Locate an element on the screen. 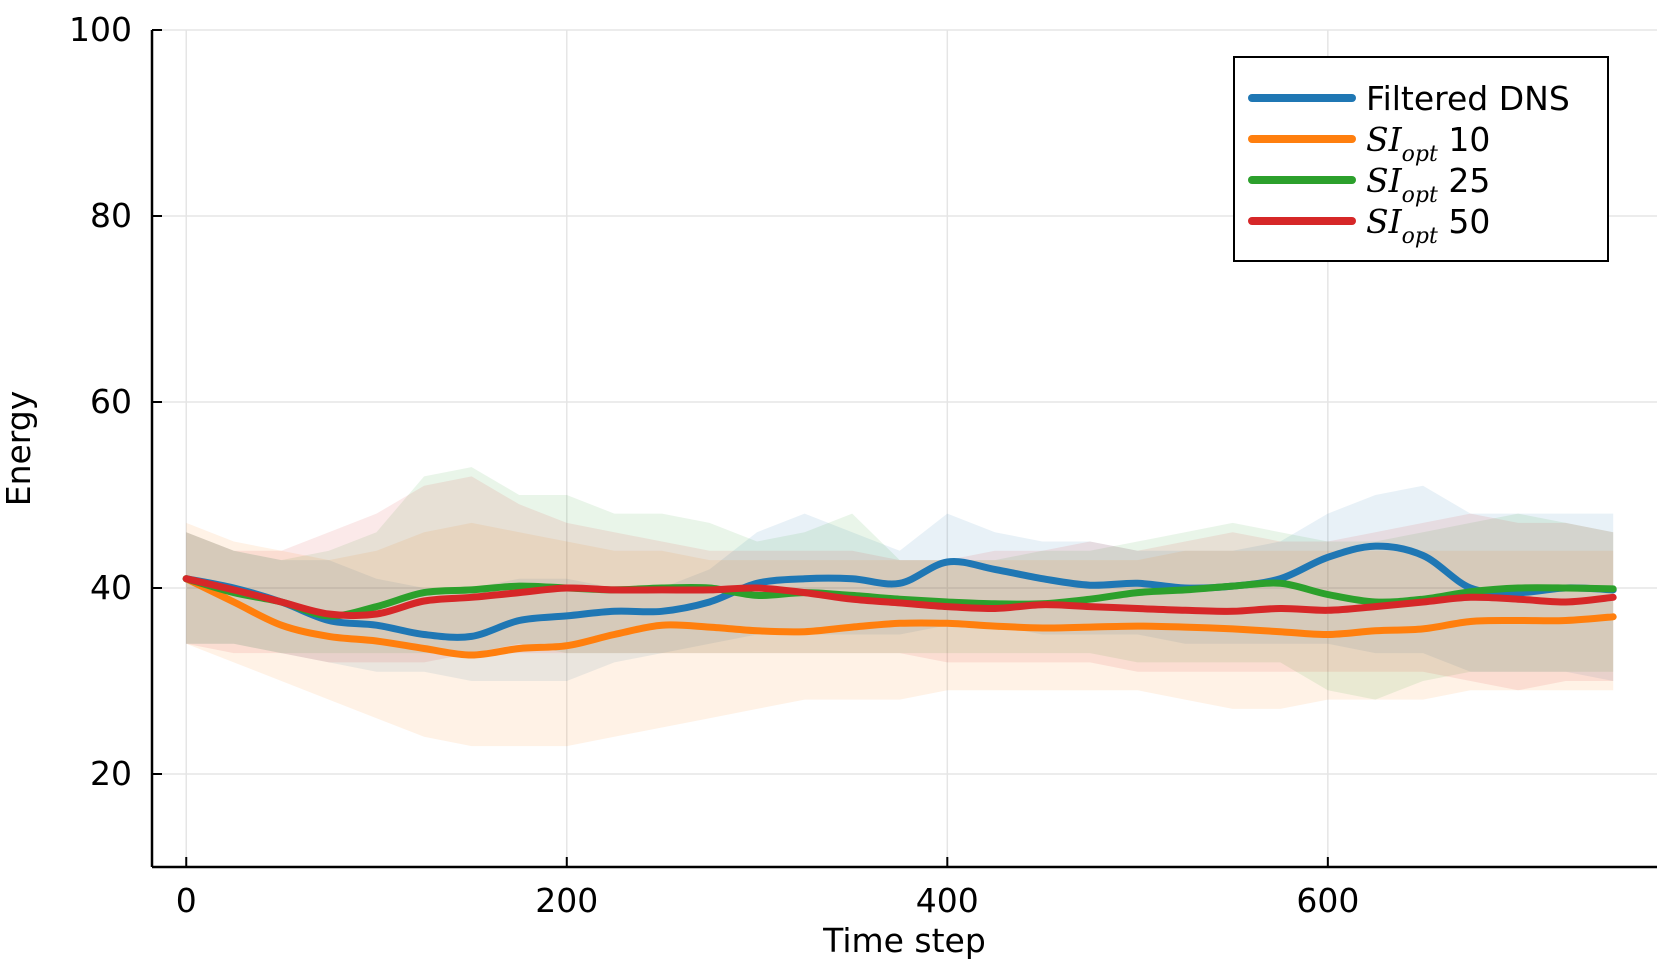 The image size is (1661, 960). legend-label: SIopt 10 is located at coordinates (1428, 143).